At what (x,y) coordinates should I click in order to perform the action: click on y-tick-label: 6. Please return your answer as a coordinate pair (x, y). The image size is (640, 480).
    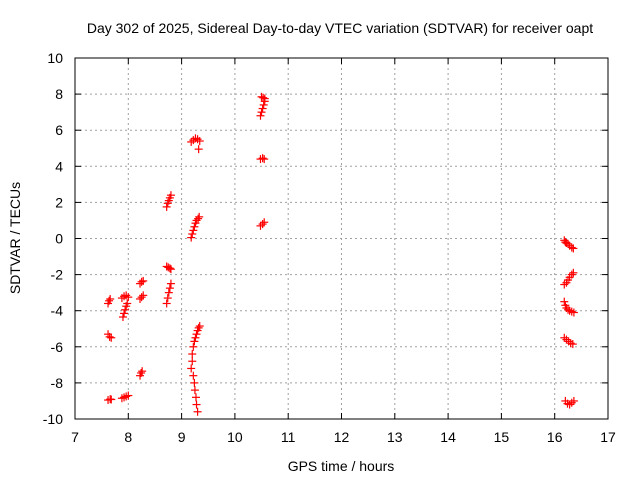
    Looking at the image, I should click on (59, 130).